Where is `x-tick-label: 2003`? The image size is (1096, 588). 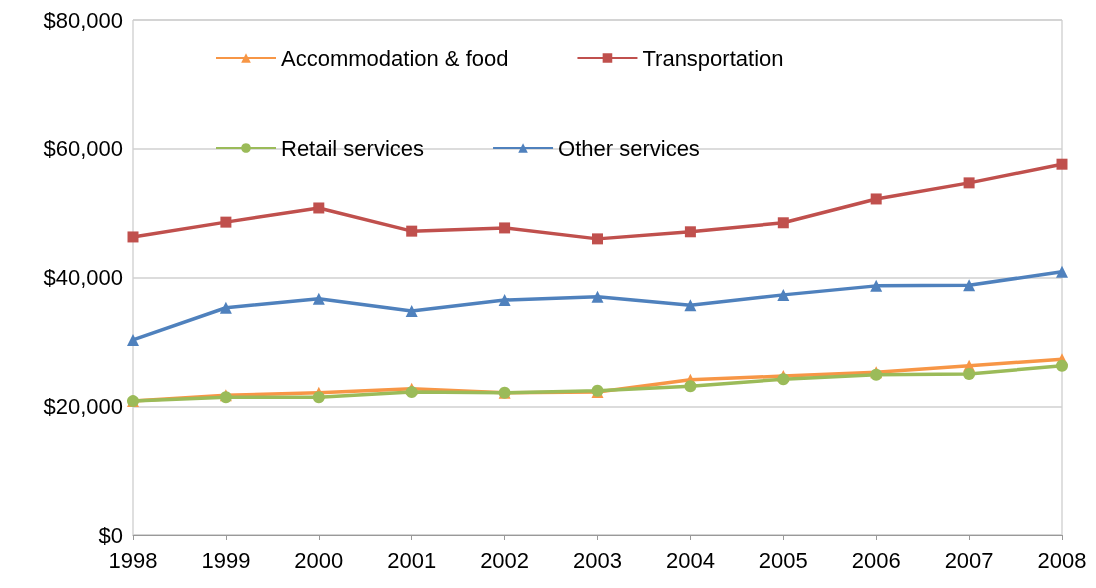 x-tick-label: 2003 is located at coordinates (597, 560).